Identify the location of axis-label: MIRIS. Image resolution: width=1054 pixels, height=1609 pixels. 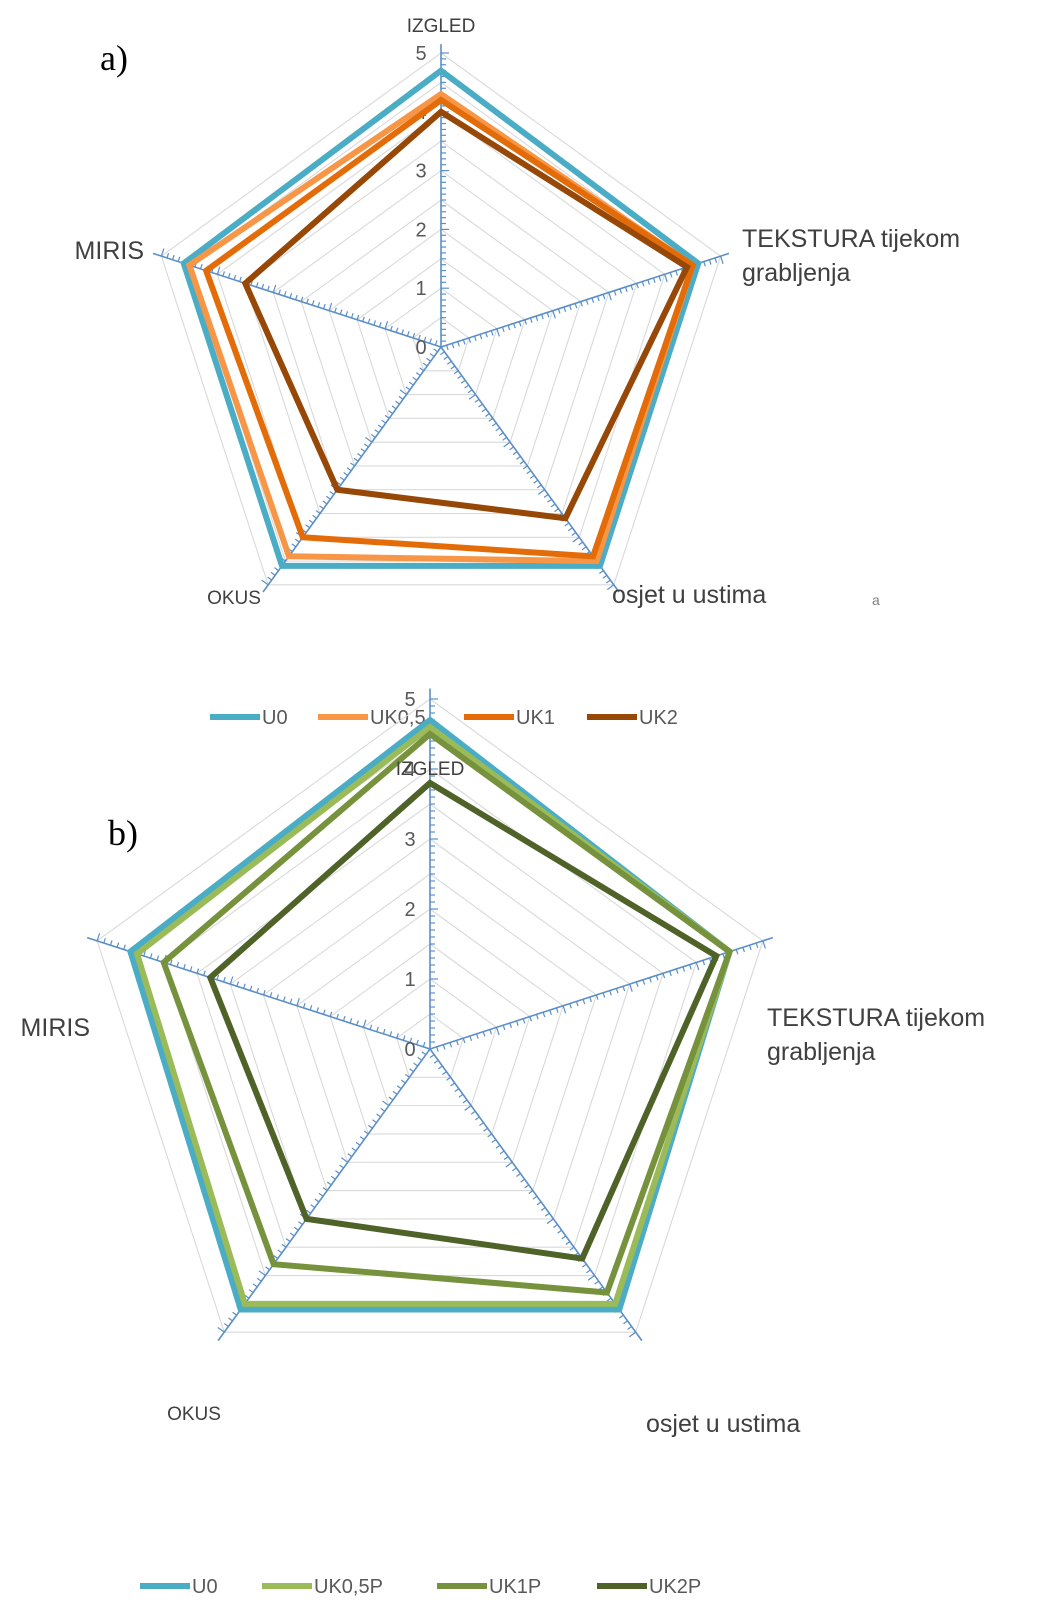
(109, 251).